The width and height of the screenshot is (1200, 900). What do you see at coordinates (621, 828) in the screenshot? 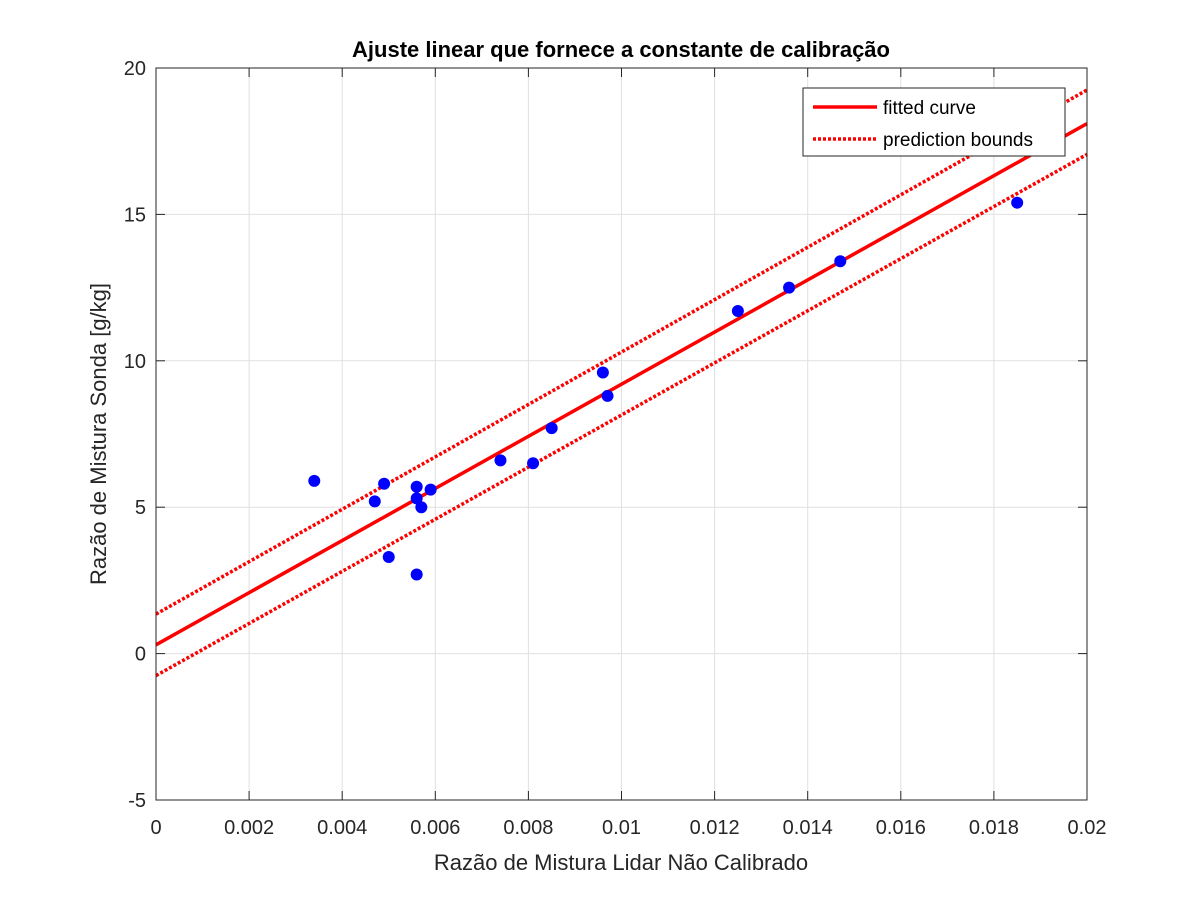
I see `x-tick-label: 0.01` at bounding box center [621, 828].